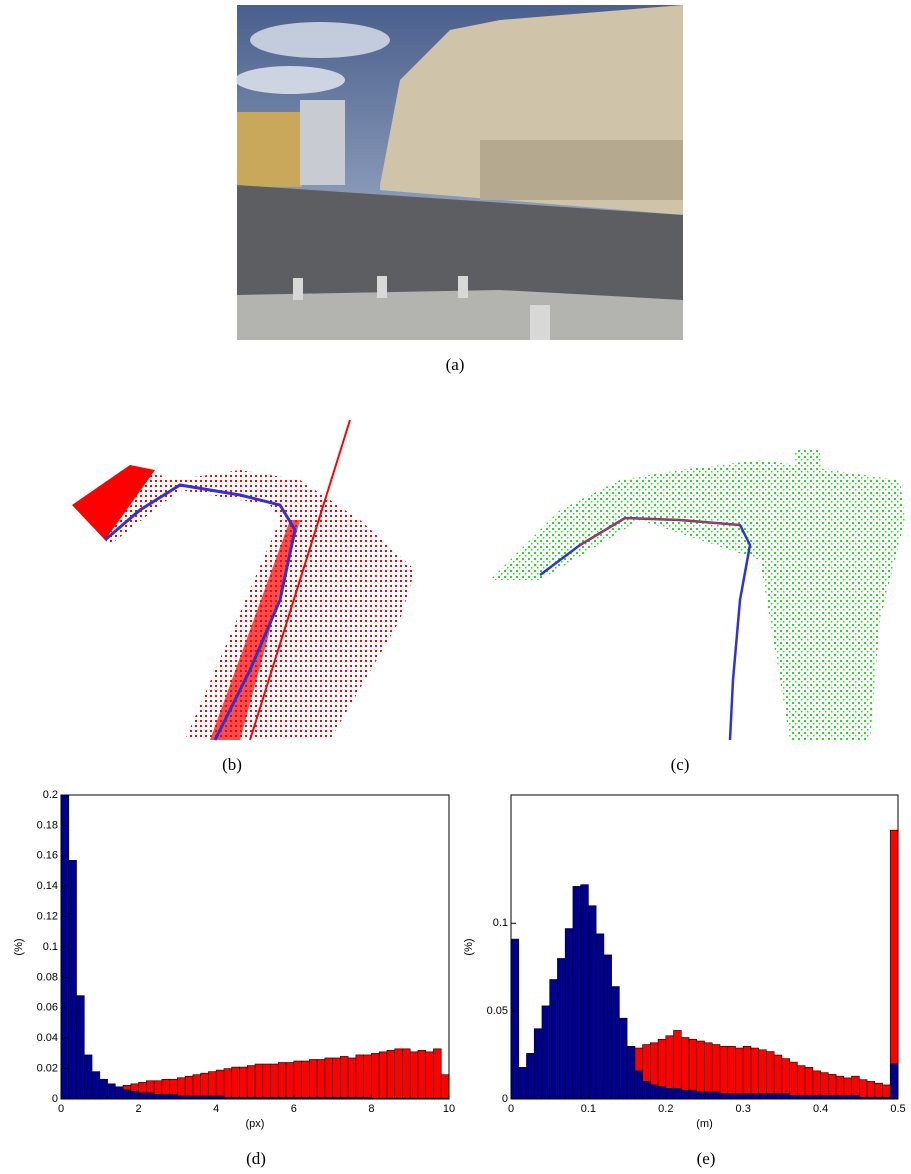 The image size is (911, 1174). Describe the element at coordinates (371, 1109) in the screenshot. I see `x-tick-label: 8` at that location.